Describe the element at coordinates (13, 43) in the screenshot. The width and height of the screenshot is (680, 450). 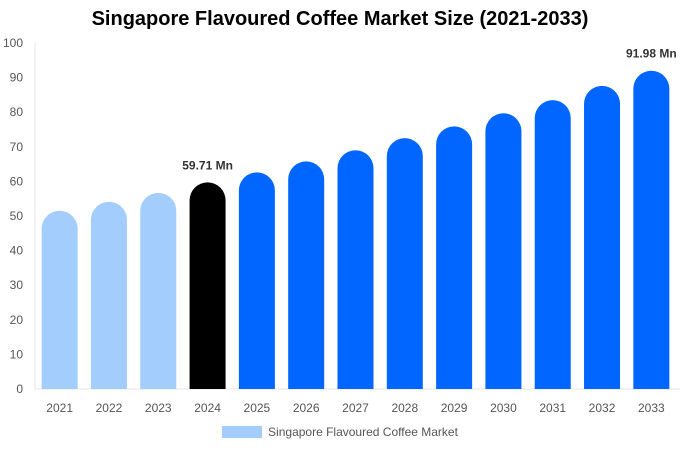
I see `y-tick-label: 100` at that location.